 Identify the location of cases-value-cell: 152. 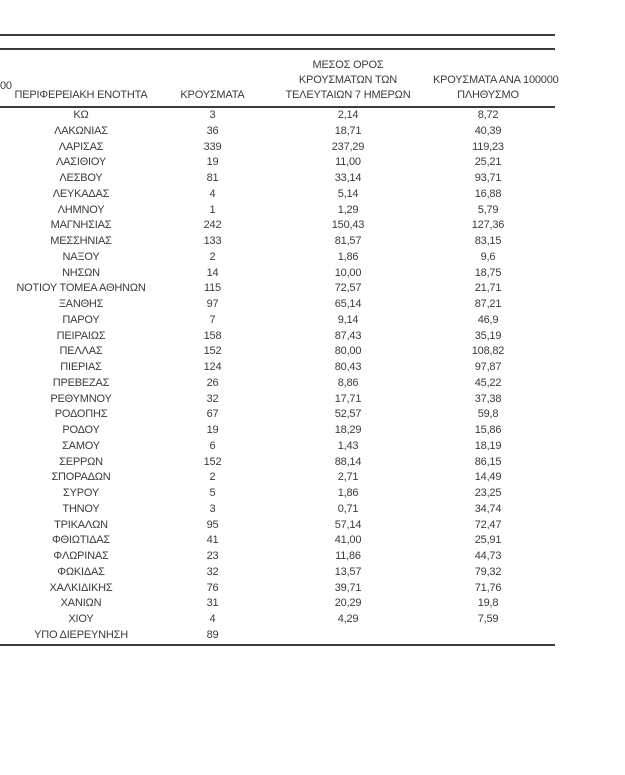
(212, 351).